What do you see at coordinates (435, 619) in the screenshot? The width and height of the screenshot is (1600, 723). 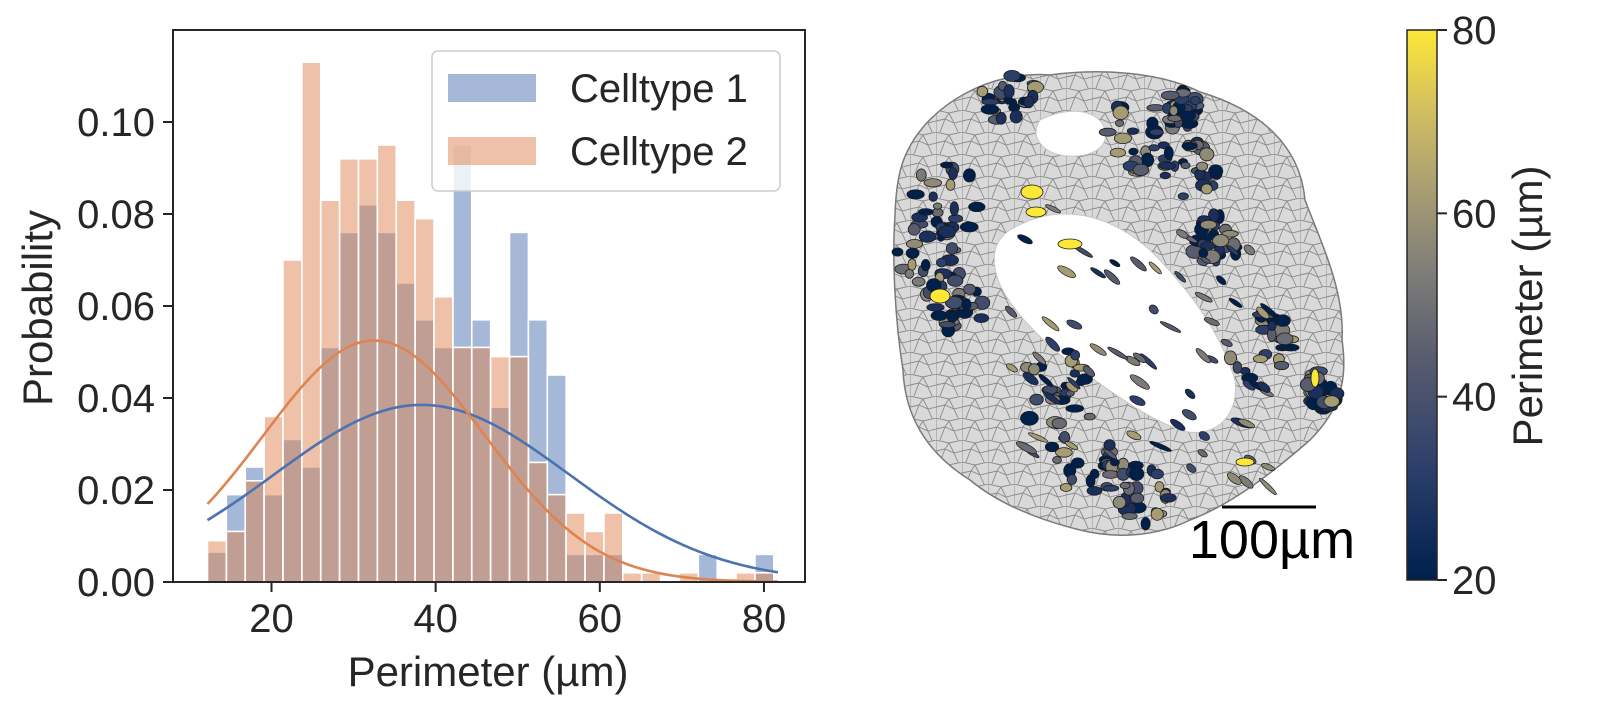 I see `x-tick-label: 40` at bounding box center [435, 619].